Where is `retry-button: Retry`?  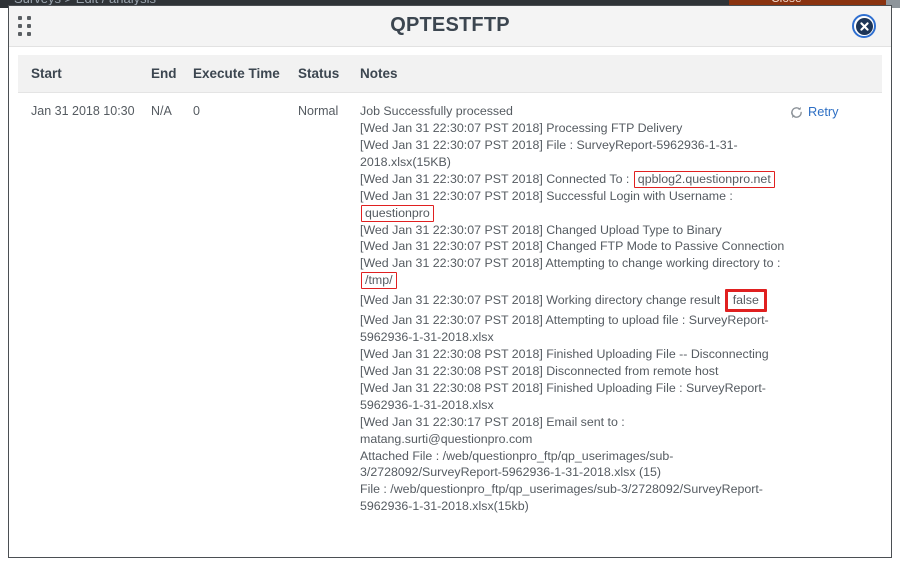 retry-button: Retry is located at coordinates (814, 112).